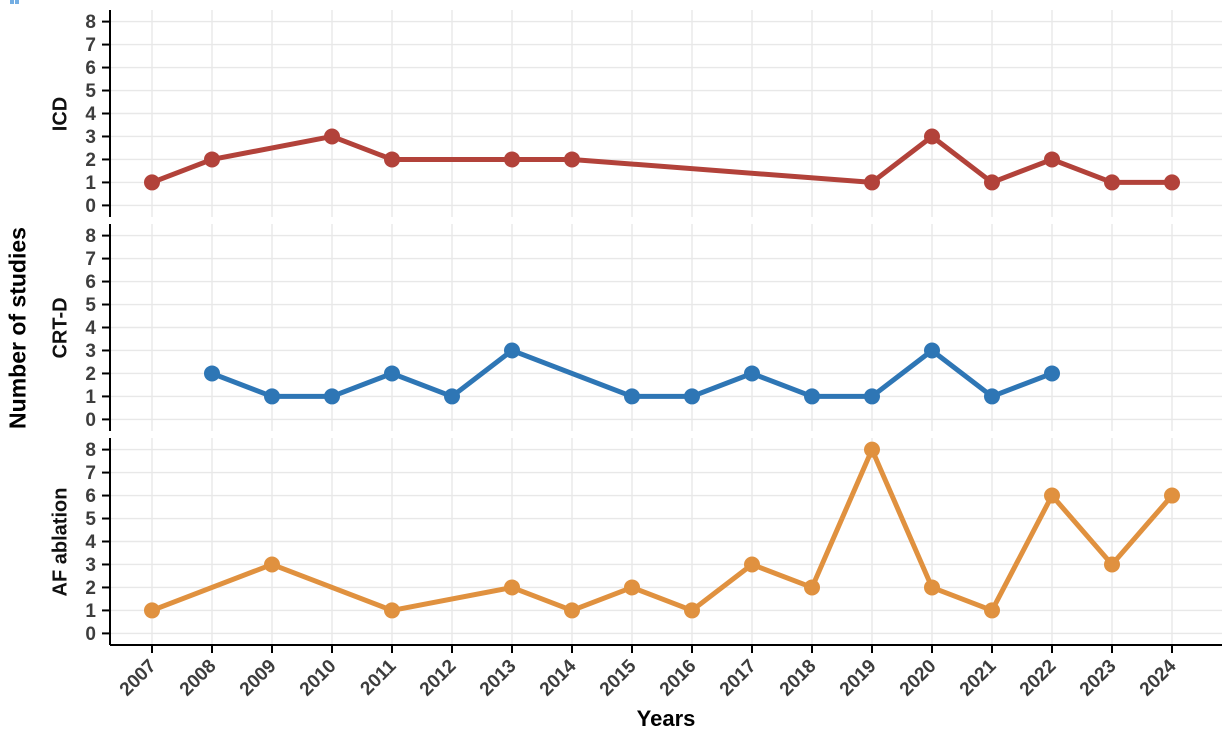 The height and width of the screenshot is (736, 1226). I want to click on x-tick-label: 2016, so click(678, 678).